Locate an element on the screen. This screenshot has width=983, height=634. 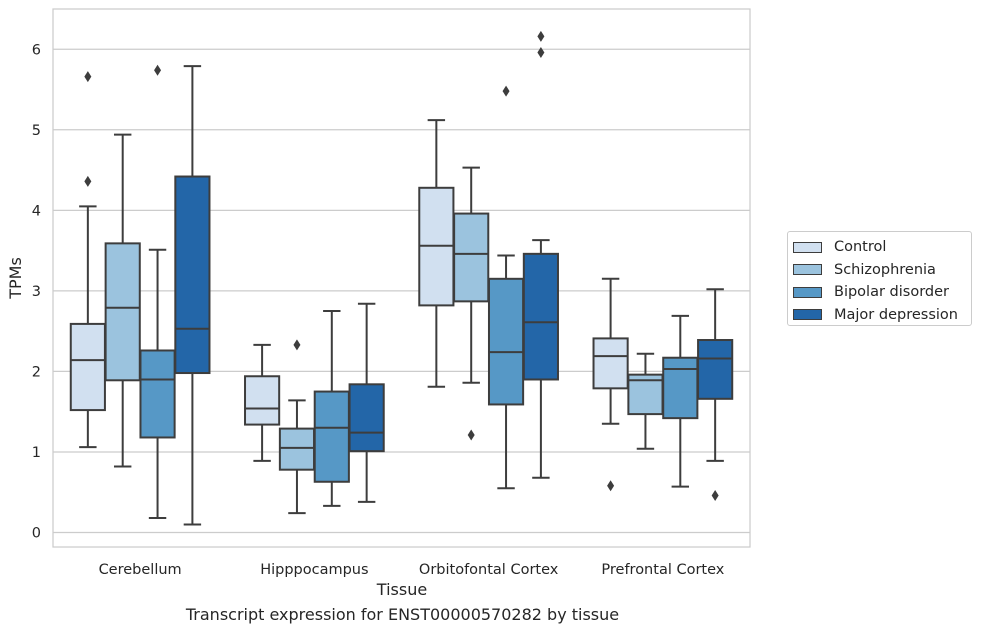
legend-label: Bipolar disorder is located at coordinates (891, 292).